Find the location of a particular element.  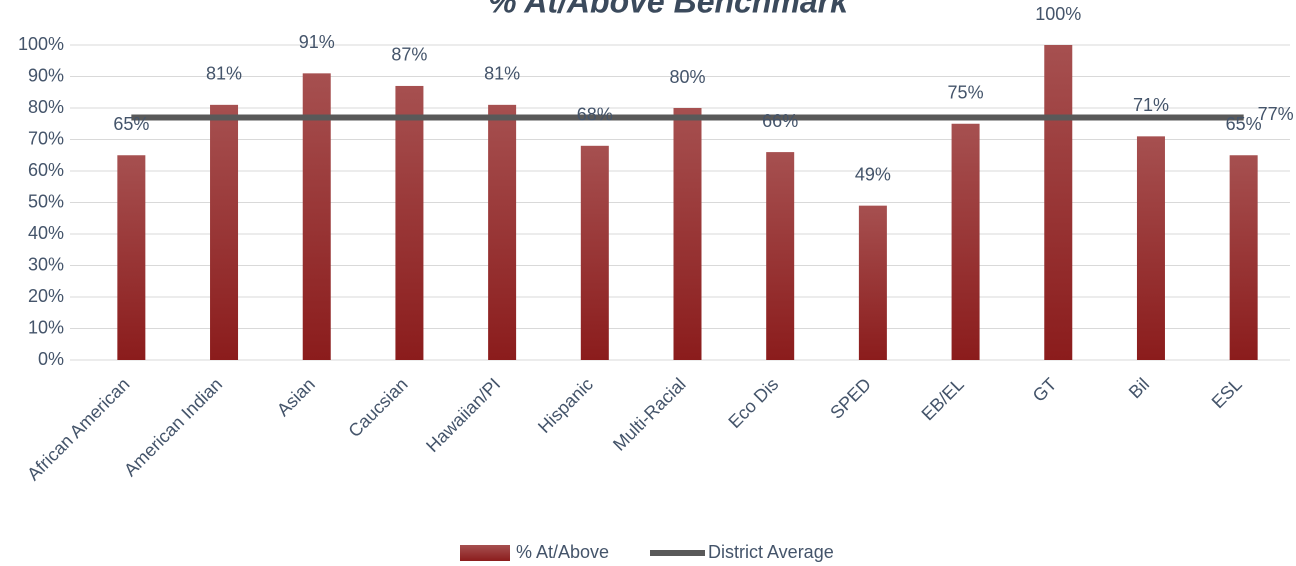

legend-swatch is located at coordinates (485, 553).